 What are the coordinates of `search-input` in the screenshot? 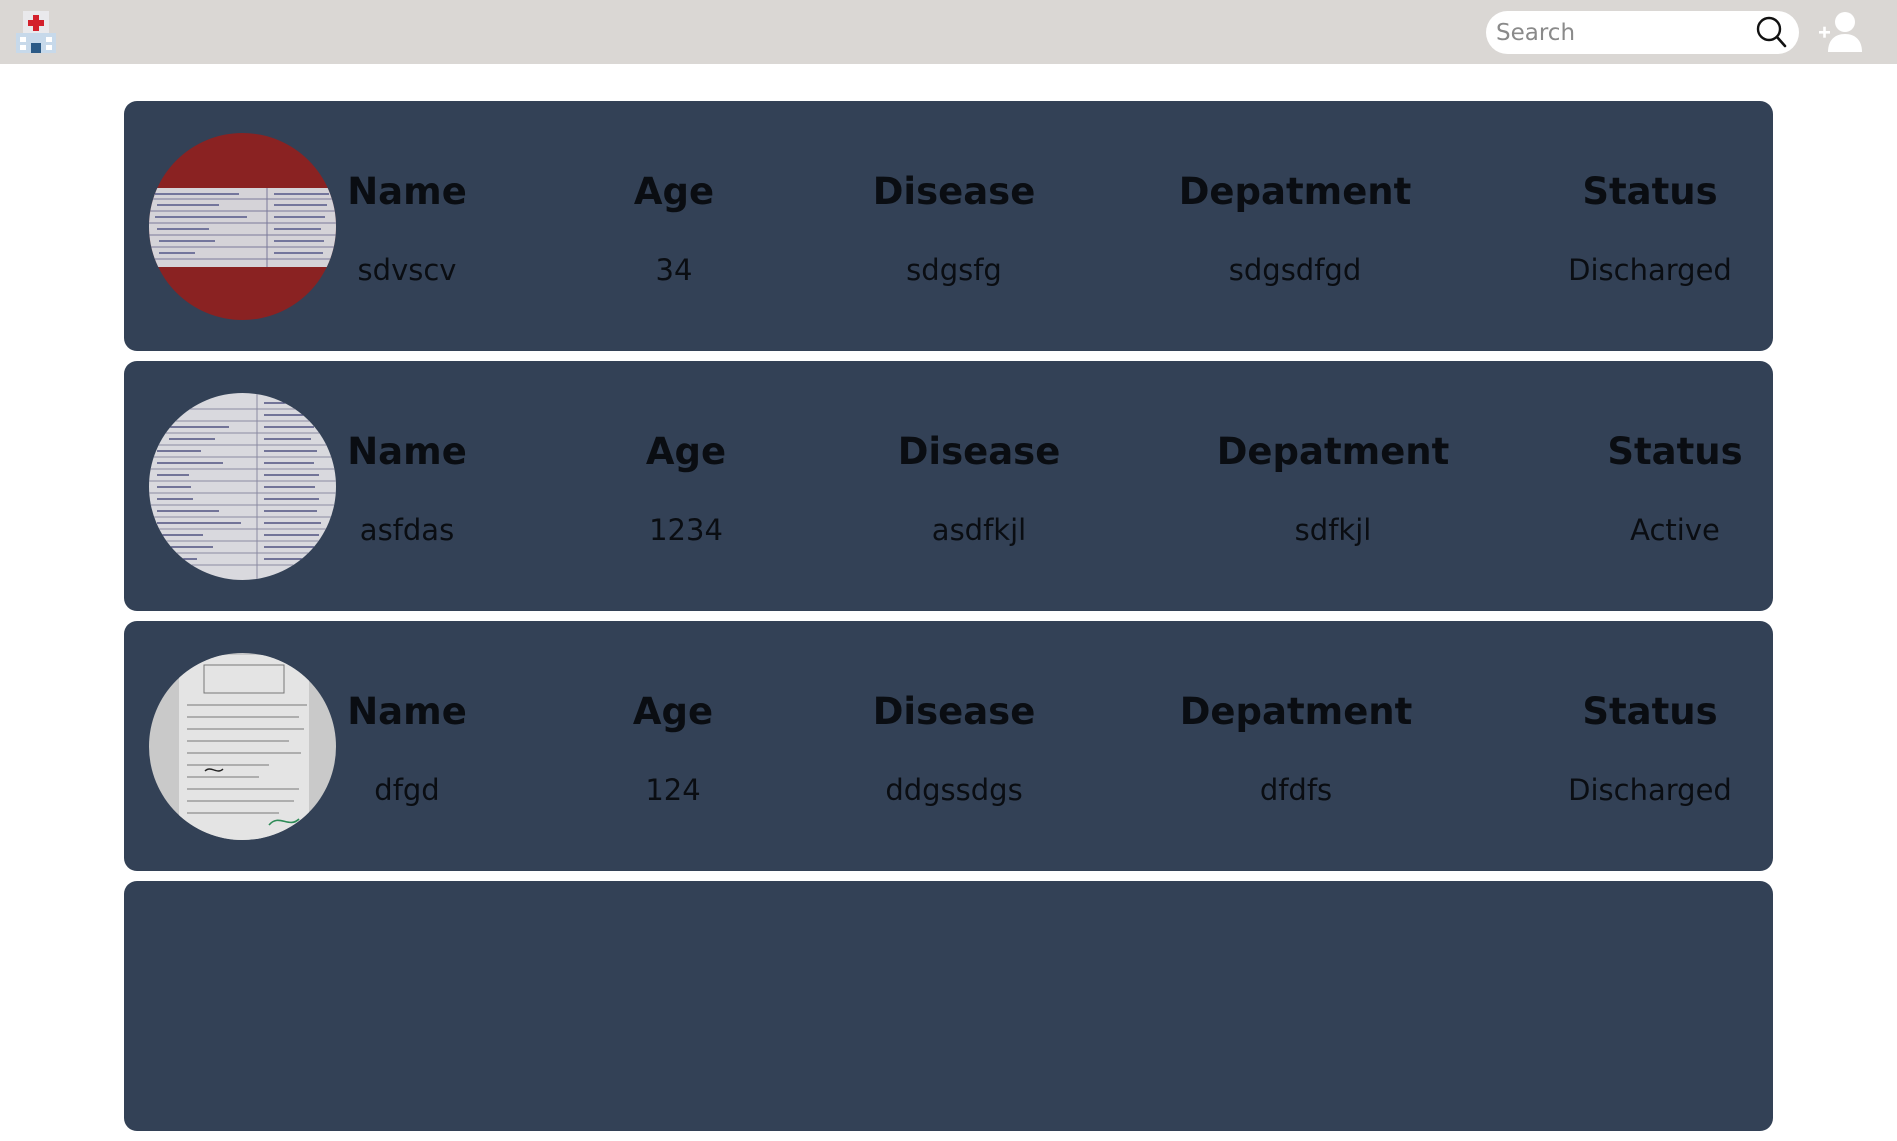 It's located at (1621, 32).